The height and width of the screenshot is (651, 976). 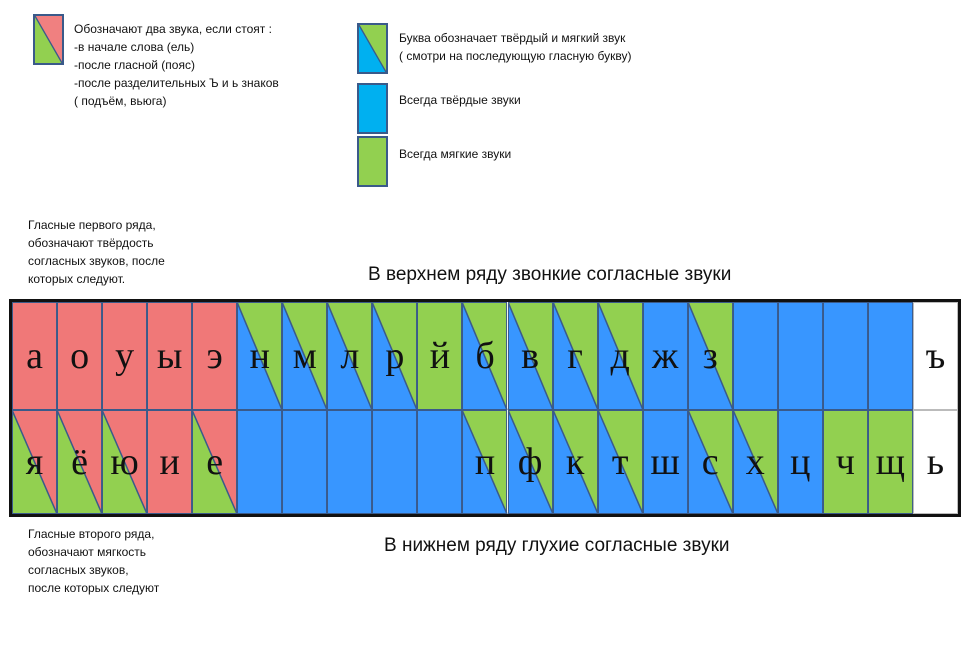 I want to click on bottom-row-cell: и, so click(x=170, y=462).